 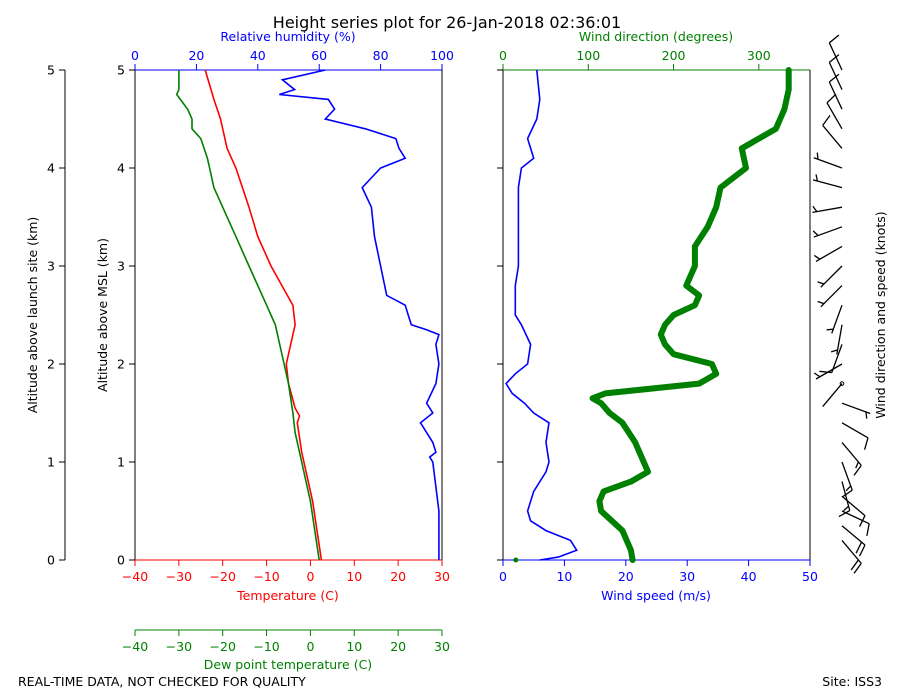 What do you see at coordinates (381, 55) in the screenshot?
I see `rh-tick-label: 80` at bounding box center [381, 55].